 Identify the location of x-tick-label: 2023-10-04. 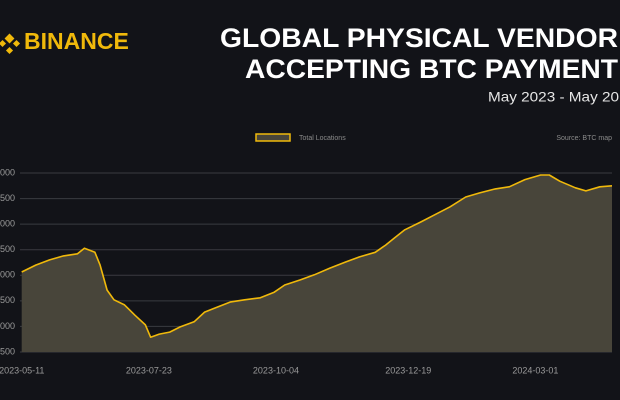
(276, 370).